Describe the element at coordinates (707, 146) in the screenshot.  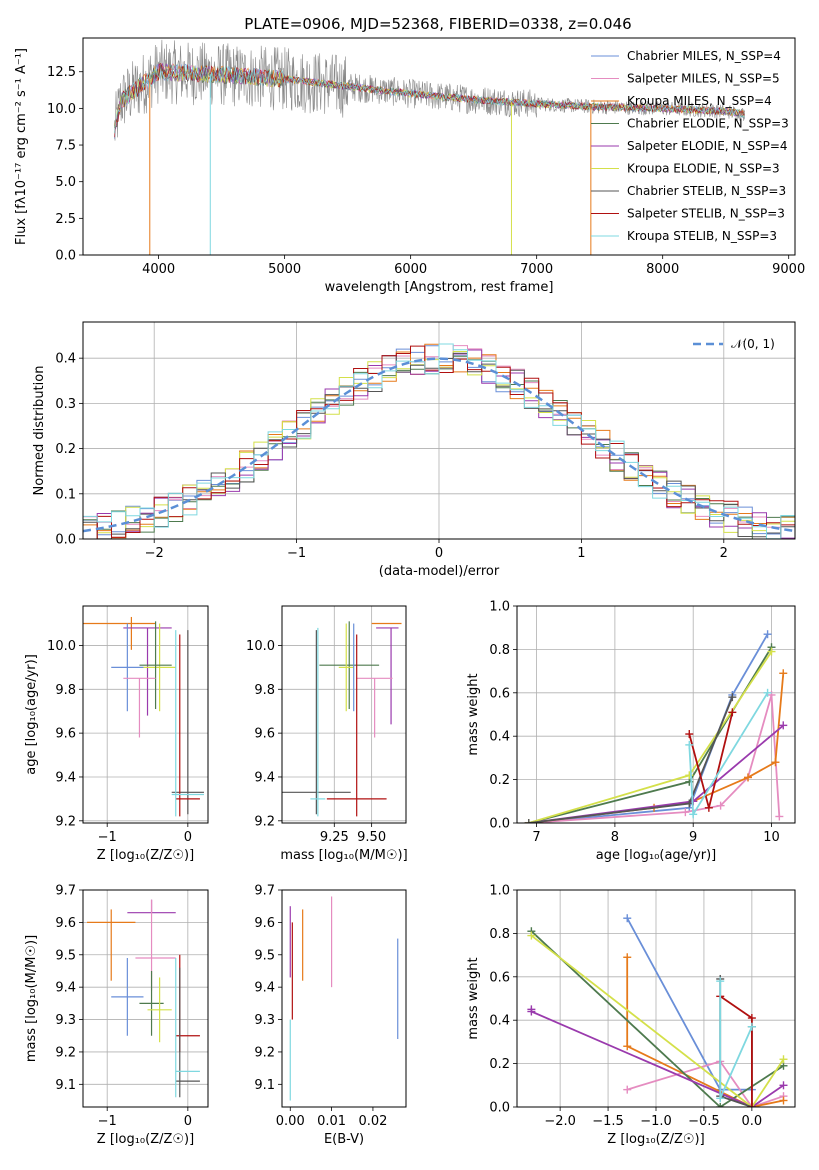
I see `legend-label: Salpeter ELODIE, N_SSP=4` at that location.